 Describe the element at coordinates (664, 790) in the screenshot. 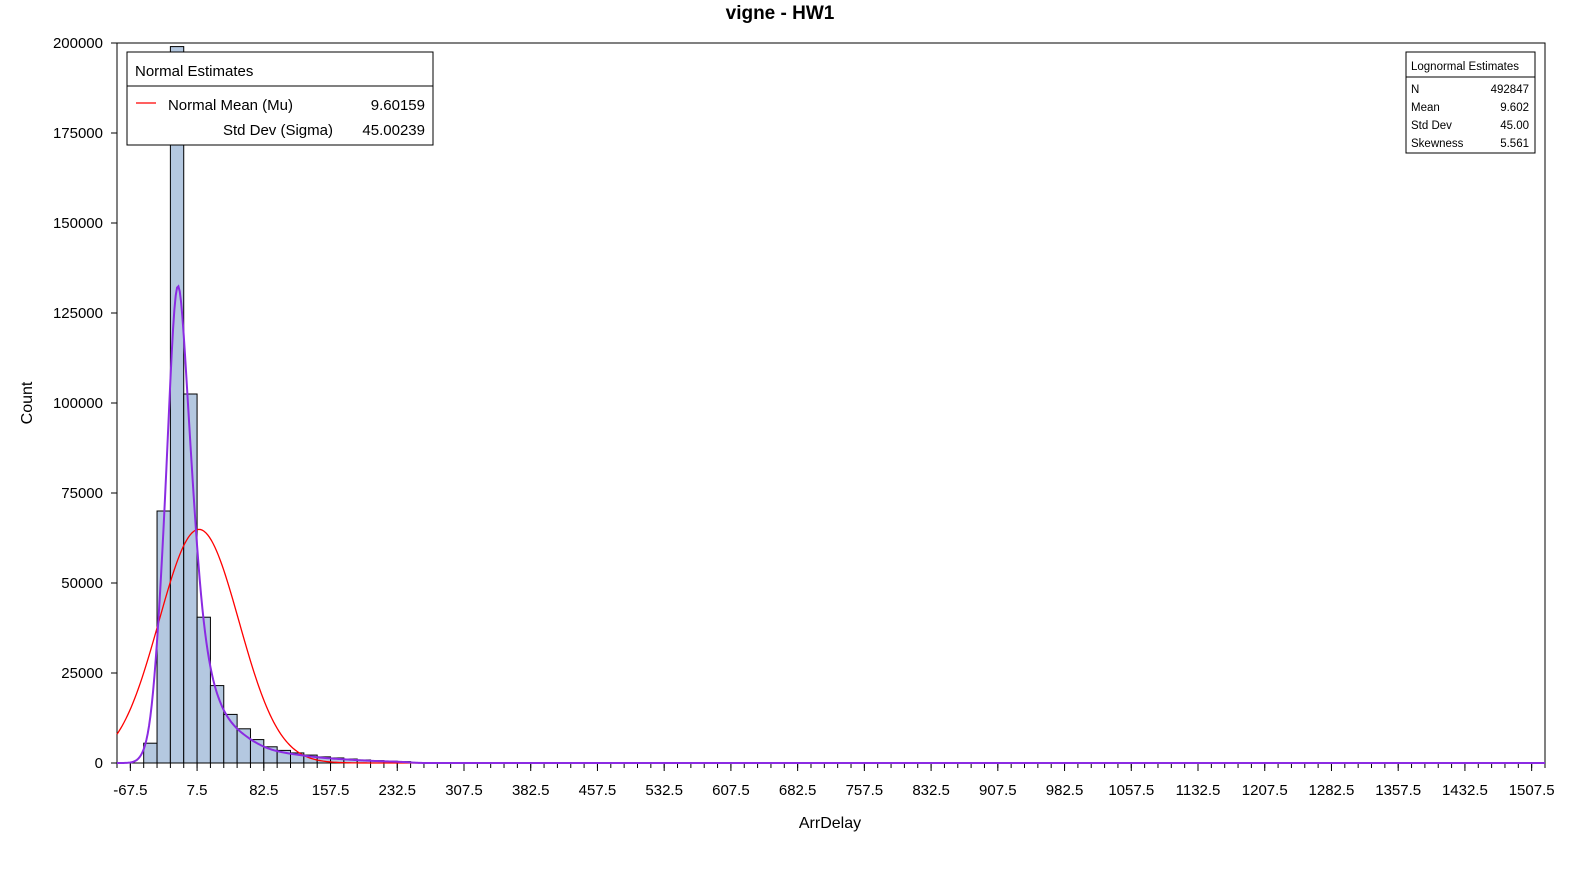

I see `x-tick-label: 532.5` at that location.